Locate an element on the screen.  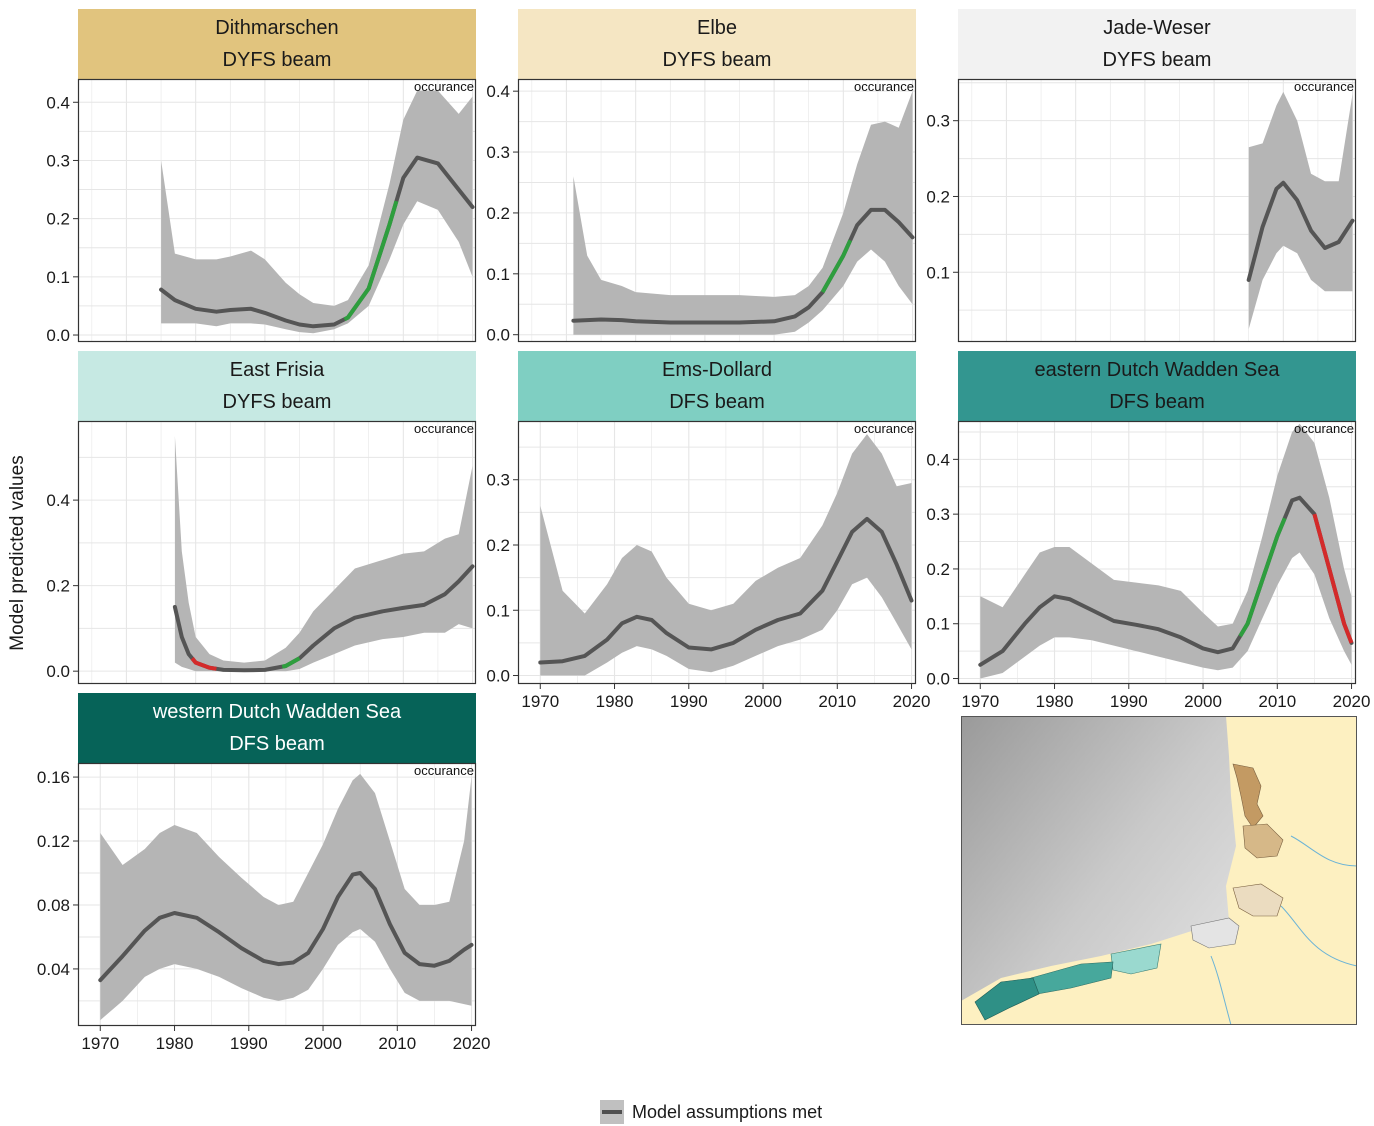
panel-jade-weser: Jade-Weser DYFS beam occurance 0.1 0.2 0.3 is located at coordinates (1141, 176).